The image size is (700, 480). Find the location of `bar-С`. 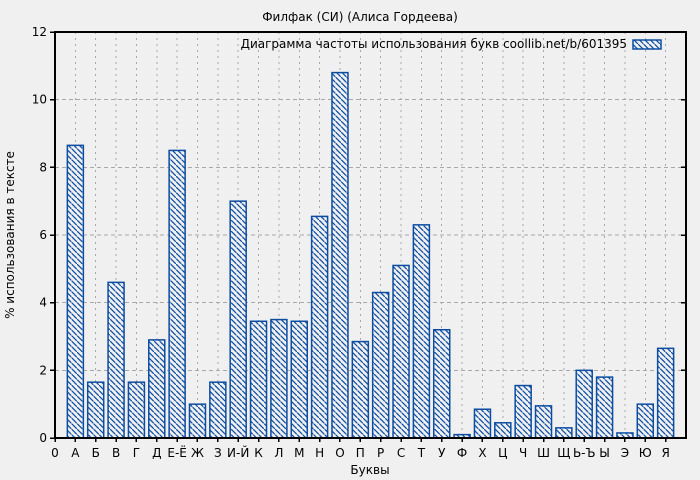

bar-С is located at coordinates (401, 351).